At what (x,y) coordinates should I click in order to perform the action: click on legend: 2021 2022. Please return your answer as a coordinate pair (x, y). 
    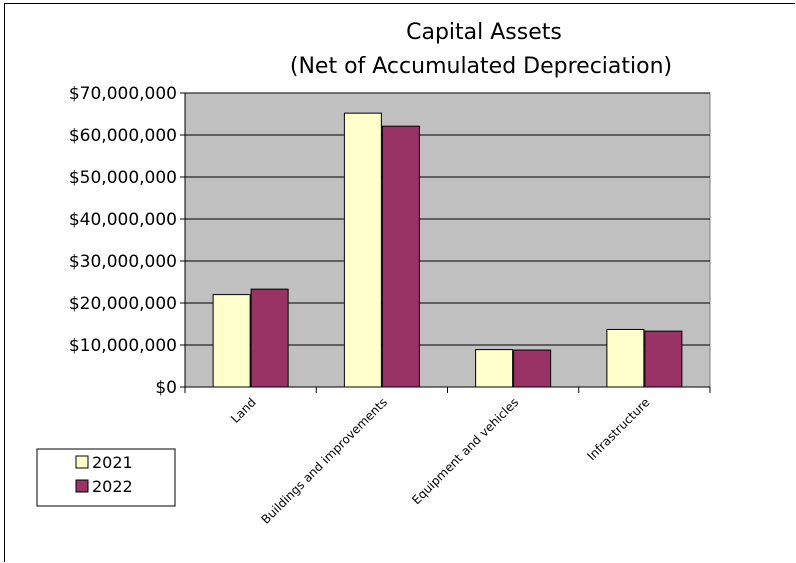
    Looking at the image, I should click on (106, 477).